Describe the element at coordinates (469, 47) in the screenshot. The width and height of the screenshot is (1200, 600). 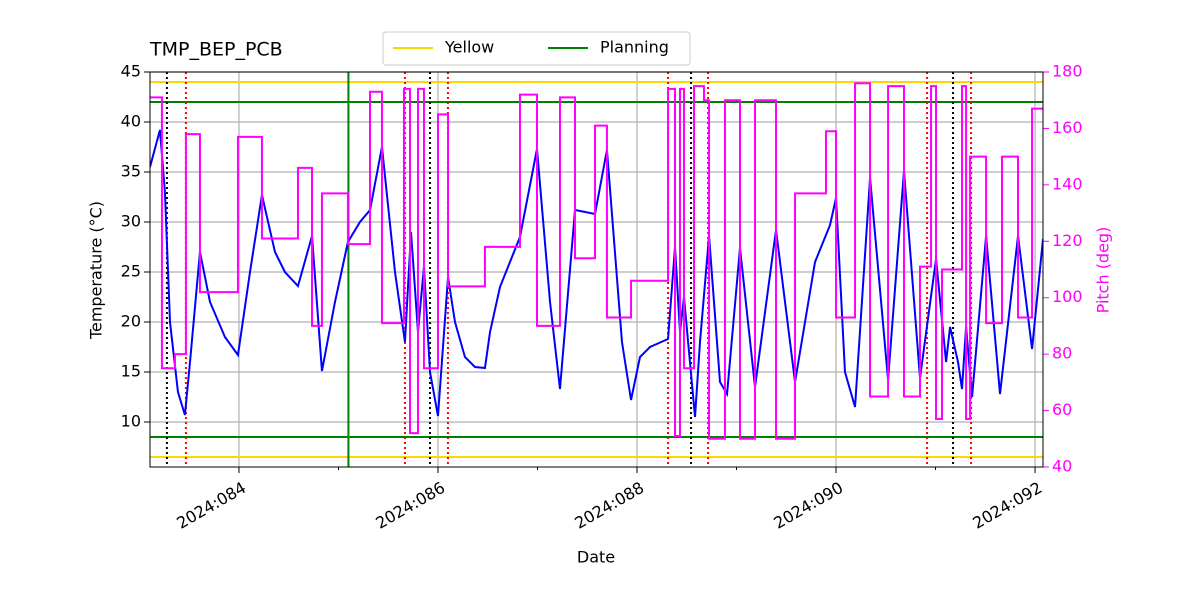
I see `legend-label: Yellow` at that location.